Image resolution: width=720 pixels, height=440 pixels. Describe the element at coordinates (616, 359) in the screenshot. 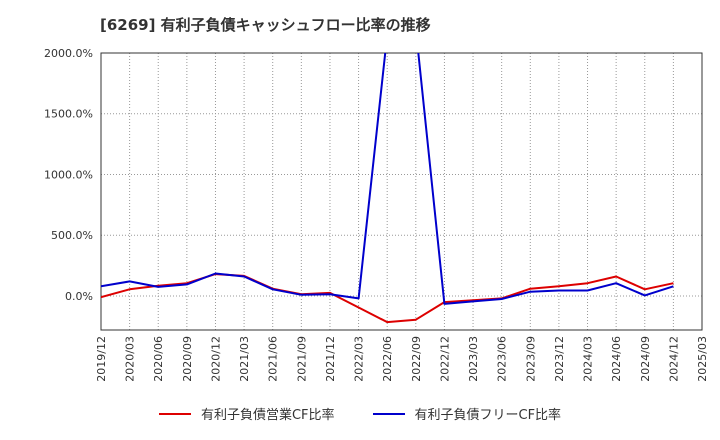

I see `x-tick-label: 2024/06` at that location.